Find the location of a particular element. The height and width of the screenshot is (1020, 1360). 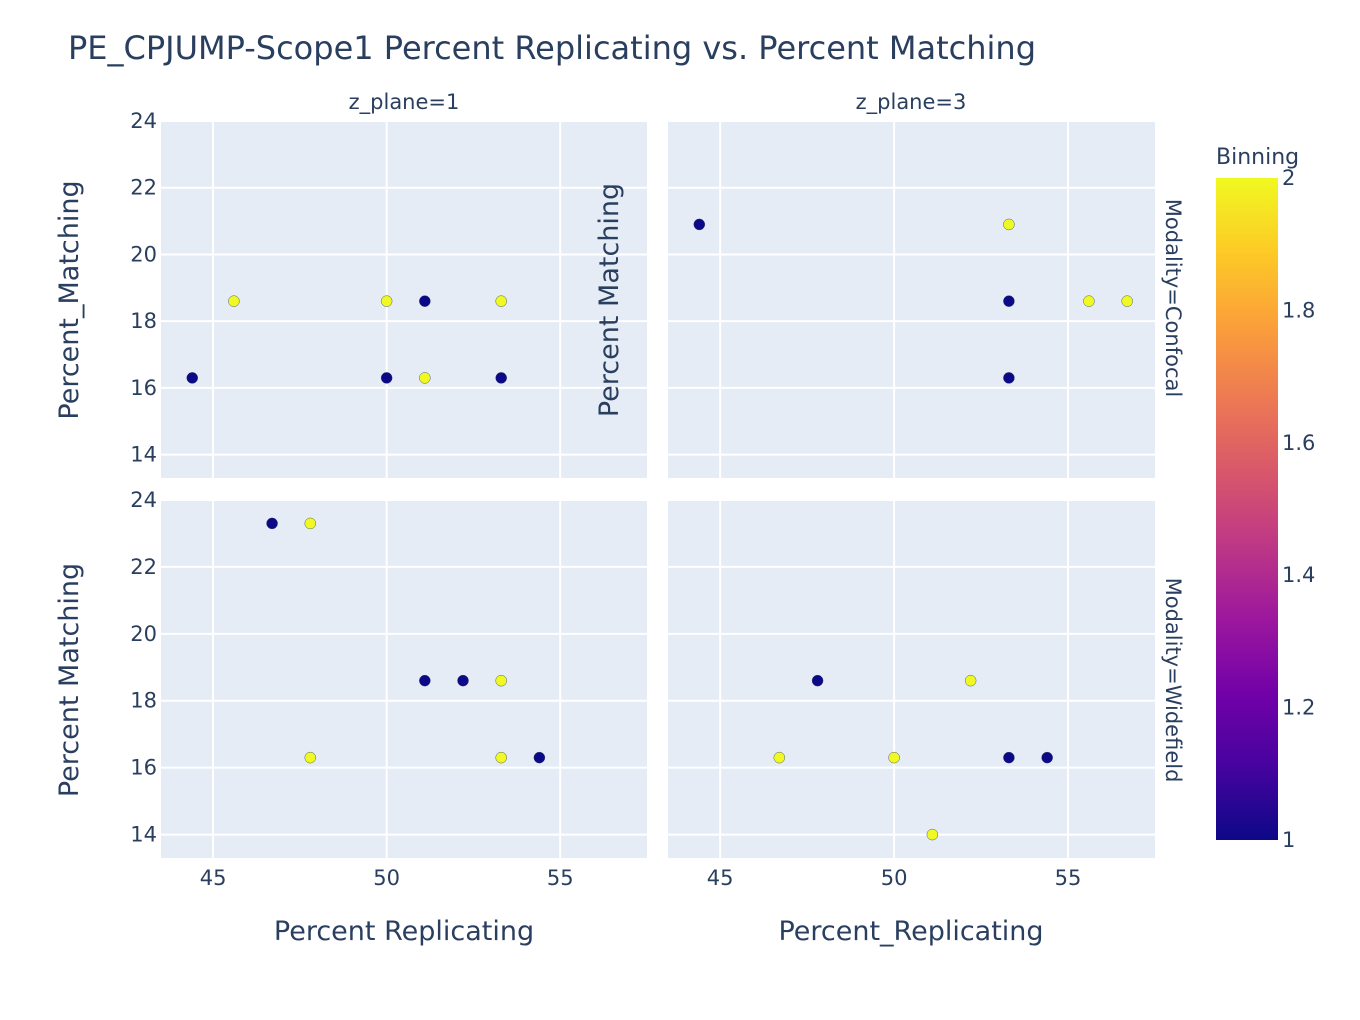

facet-label-confocal: Modality=Confocal is located at coordinates (1173, 298).